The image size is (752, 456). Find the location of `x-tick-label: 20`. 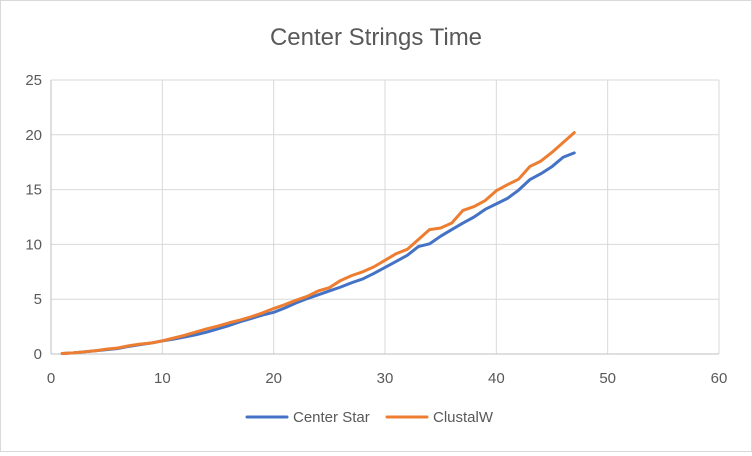

x-tick-label: 20 is located at coordinates (273, 378).